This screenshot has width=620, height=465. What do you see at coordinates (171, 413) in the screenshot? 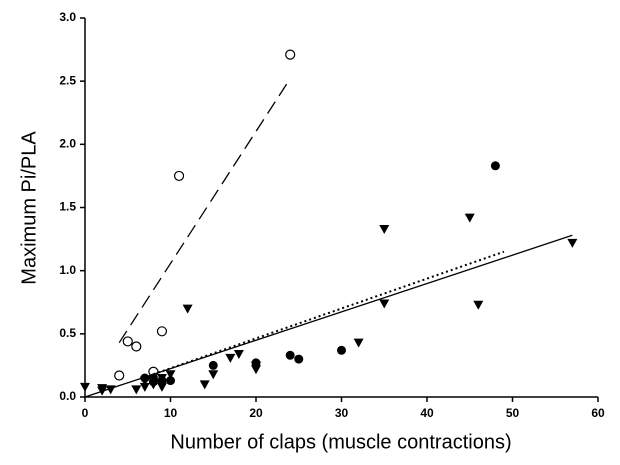
I see `x-tick-label: 10` at bounding box center [171, 413].